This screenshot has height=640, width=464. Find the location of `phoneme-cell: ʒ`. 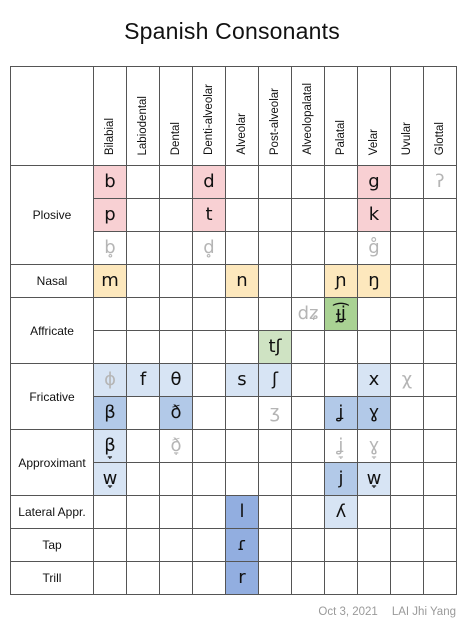

phoneme-cell: ʒ is located at coordinates (275, 413).